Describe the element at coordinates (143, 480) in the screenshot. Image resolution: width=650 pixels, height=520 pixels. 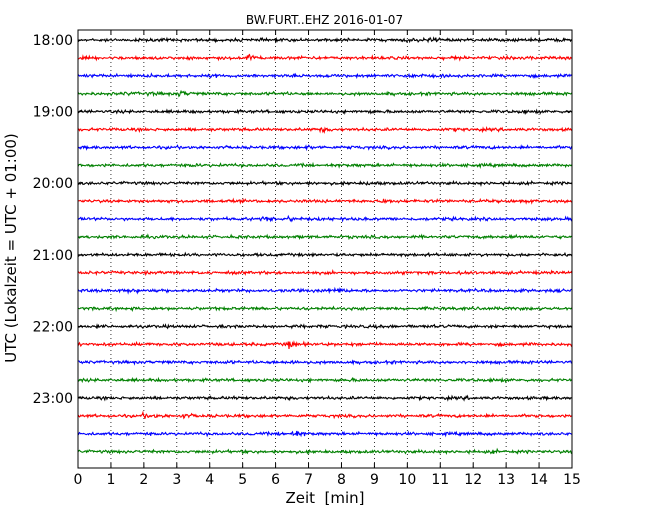
I see `x-tick-label: 2` at that location.